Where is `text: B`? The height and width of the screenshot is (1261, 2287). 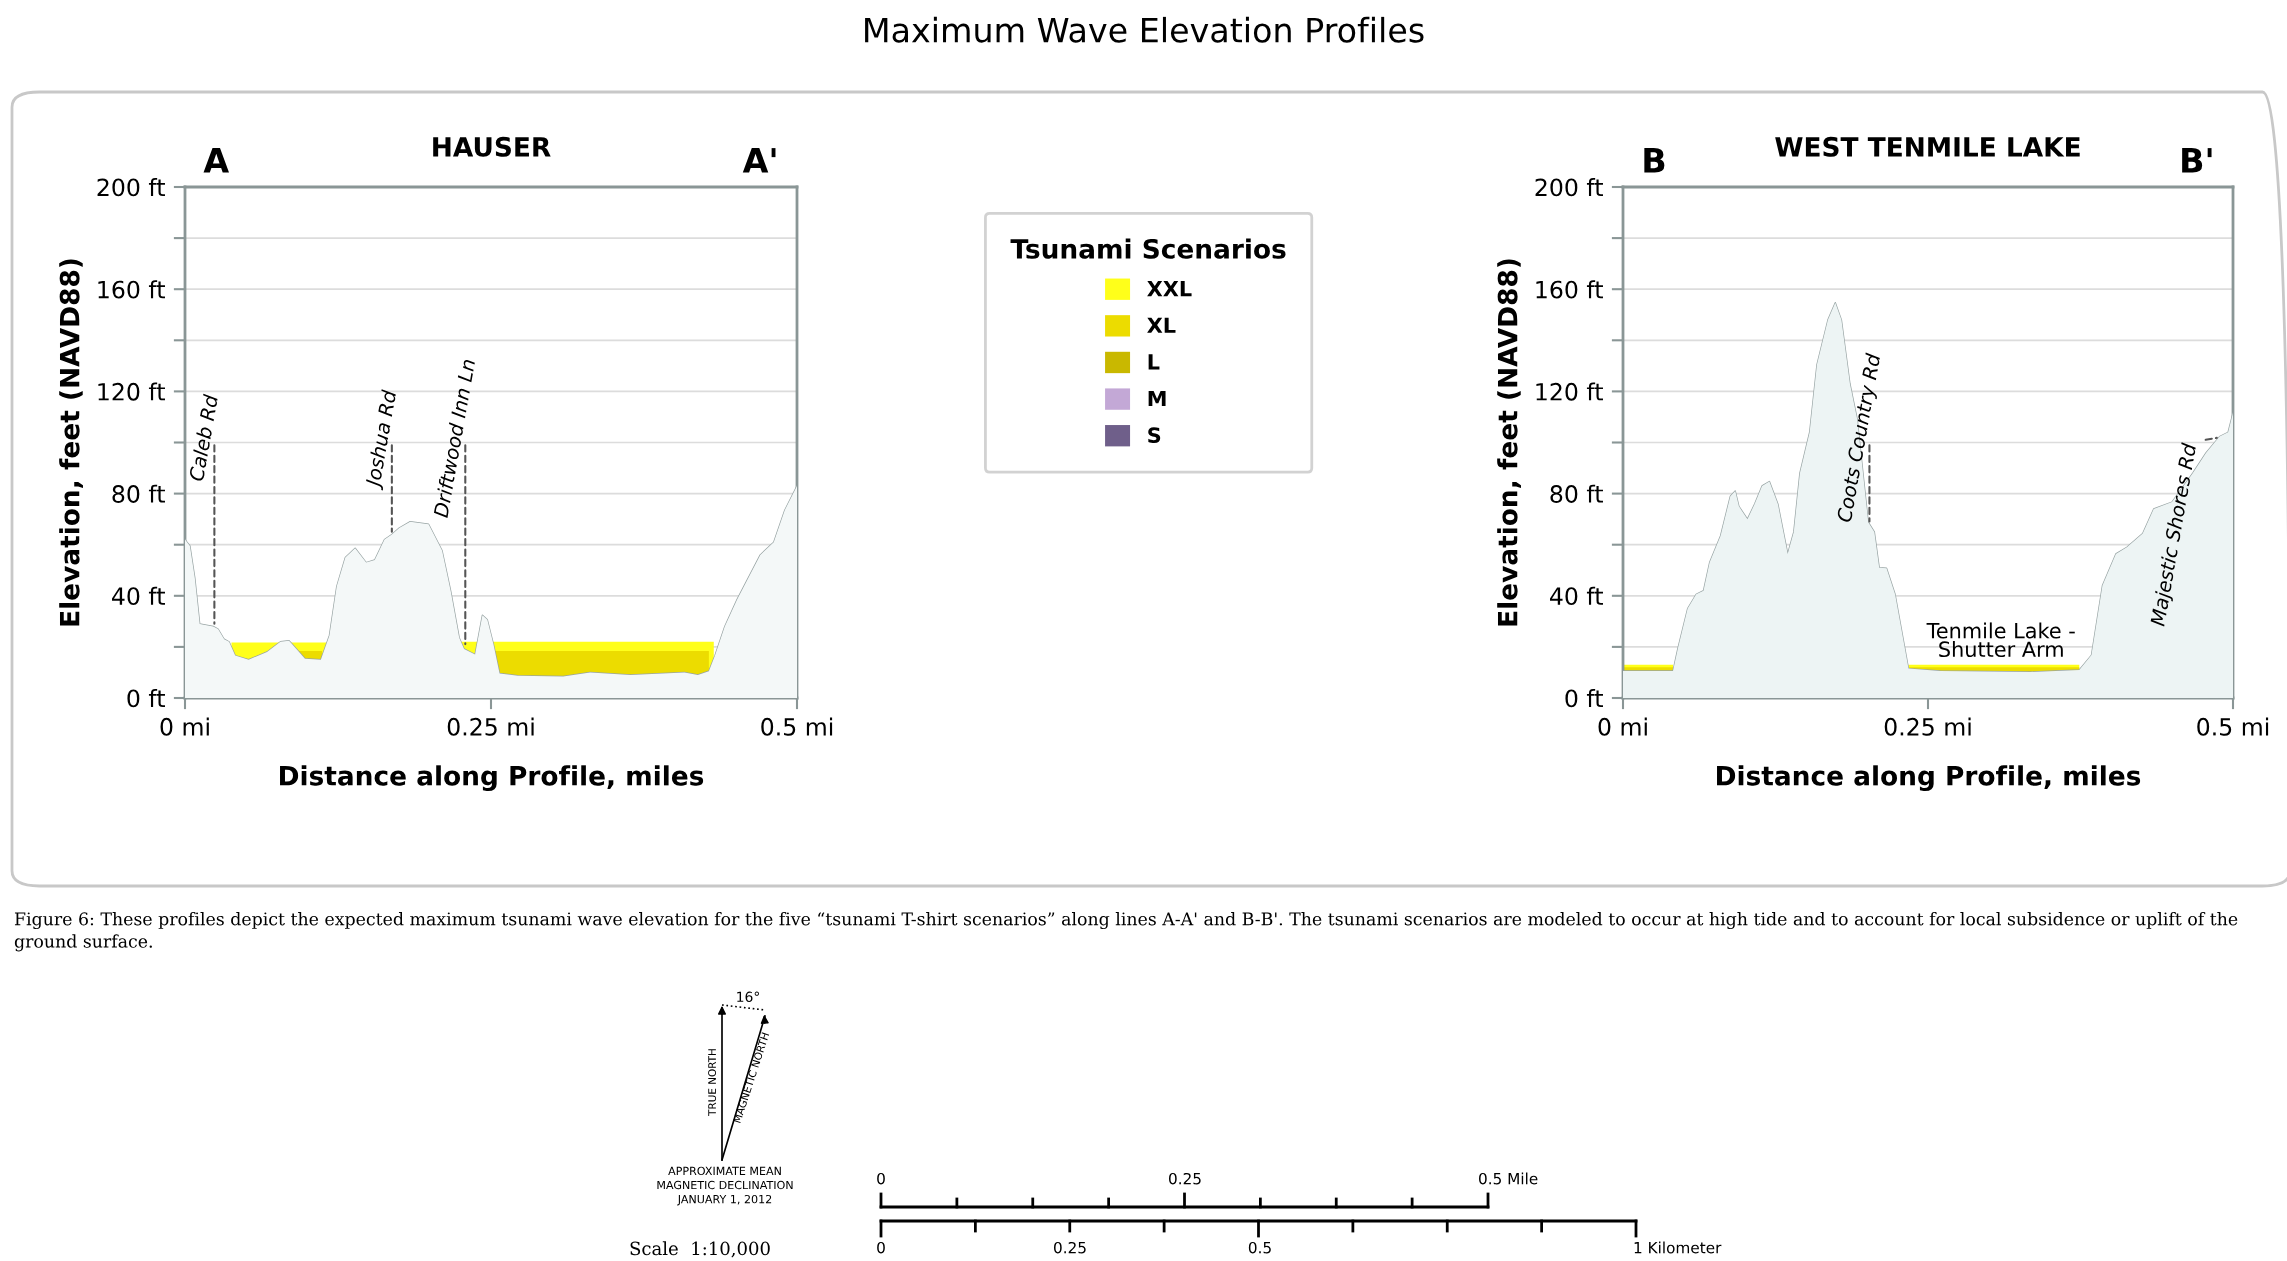
text: B is located at coordinates (1654, 160).